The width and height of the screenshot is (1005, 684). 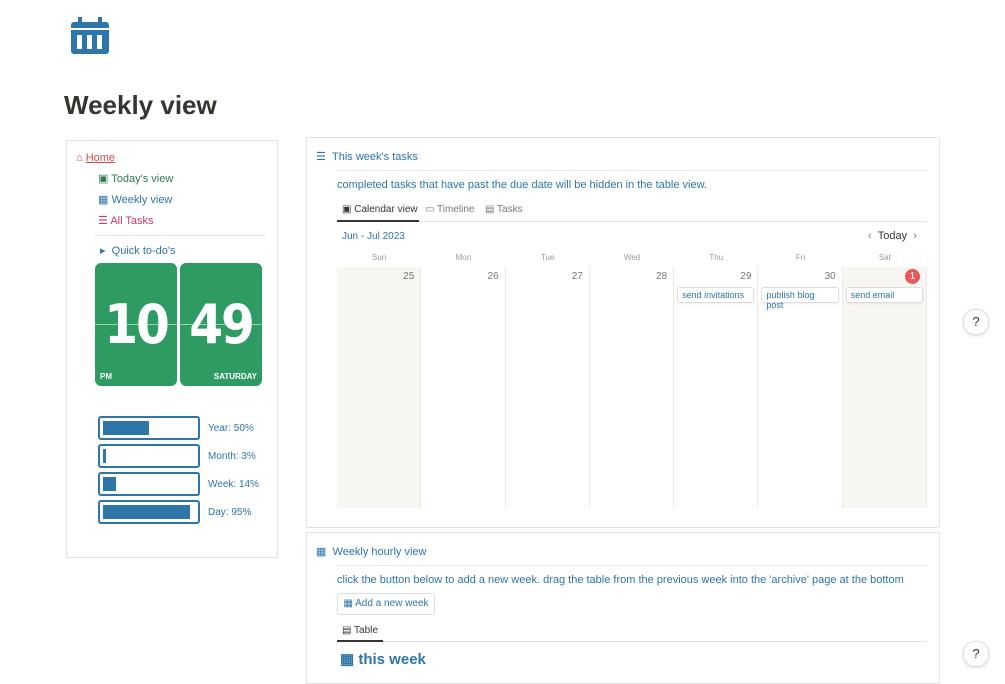 What do you see at coordinates (800, 387) in the screenshot?
I see `day-cell: 30 publish blog post` at bounding box center [800, 387].